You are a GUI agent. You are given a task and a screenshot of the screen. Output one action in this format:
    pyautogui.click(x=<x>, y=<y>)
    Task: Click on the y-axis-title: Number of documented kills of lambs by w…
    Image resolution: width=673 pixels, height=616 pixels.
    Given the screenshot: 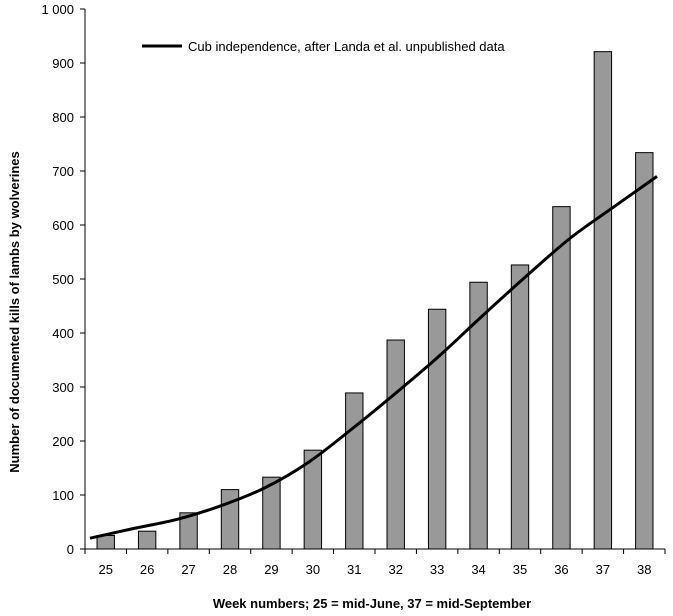 What is the action you would take?
    pyautogui.click(x=14, y=311)
    